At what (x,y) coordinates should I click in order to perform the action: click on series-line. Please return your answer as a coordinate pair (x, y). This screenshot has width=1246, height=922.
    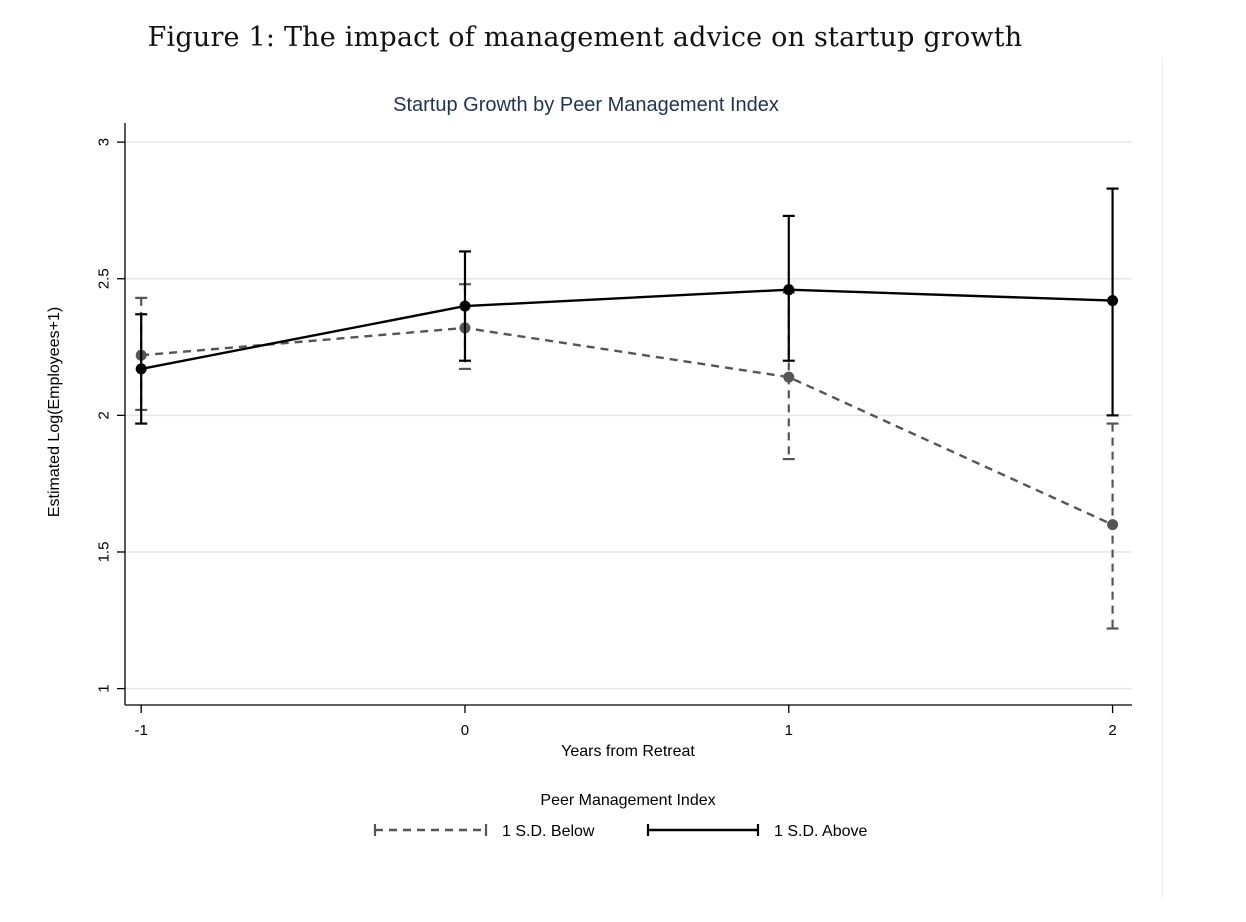
    Looking at the image, I should click on (626, 329).